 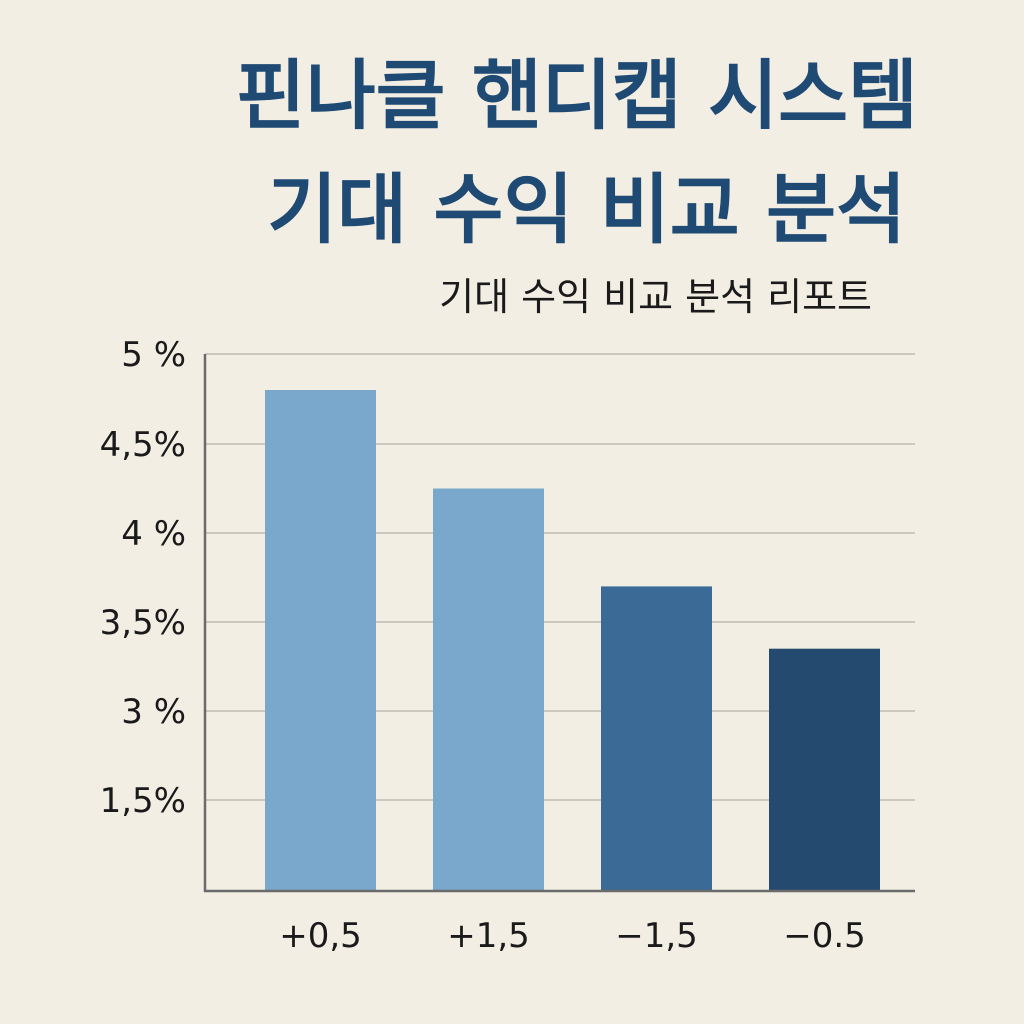 What do you see at coordinates (586, 209) in the screenshot?
I see `chart-title-line-2: 기대 수익 비교 분석` at bounding box center [586, 209].